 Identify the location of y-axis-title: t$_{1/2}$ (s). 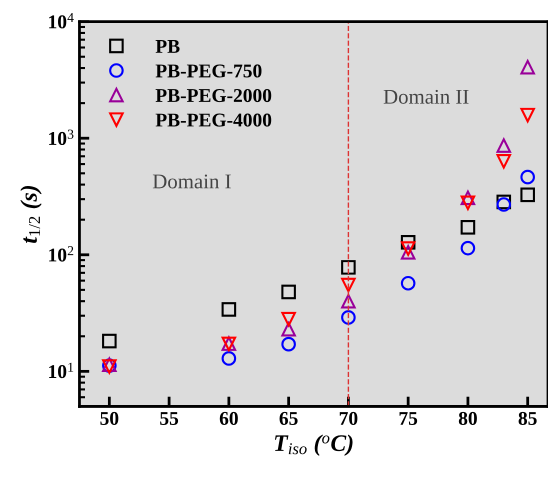
(31, 214).